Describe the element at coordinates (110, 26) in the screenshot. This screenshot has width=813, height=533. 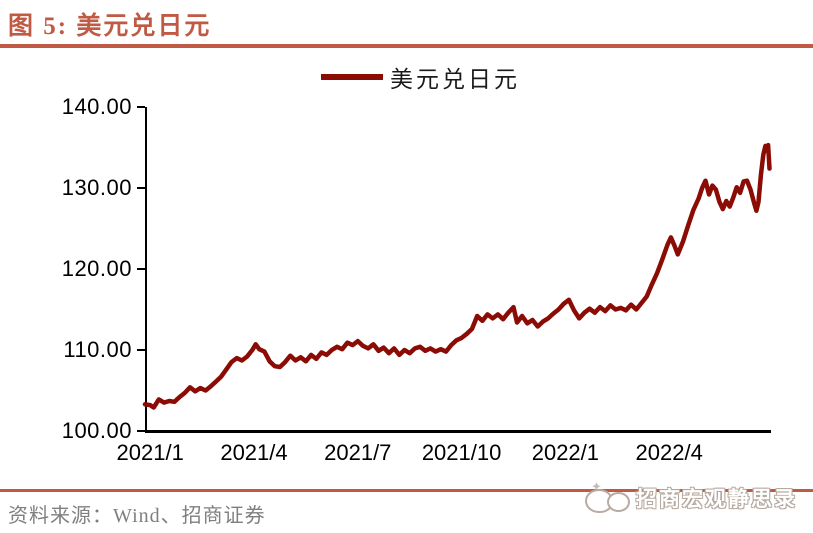
I see `figure-title: 图 5: 美元兑日元` at that location.